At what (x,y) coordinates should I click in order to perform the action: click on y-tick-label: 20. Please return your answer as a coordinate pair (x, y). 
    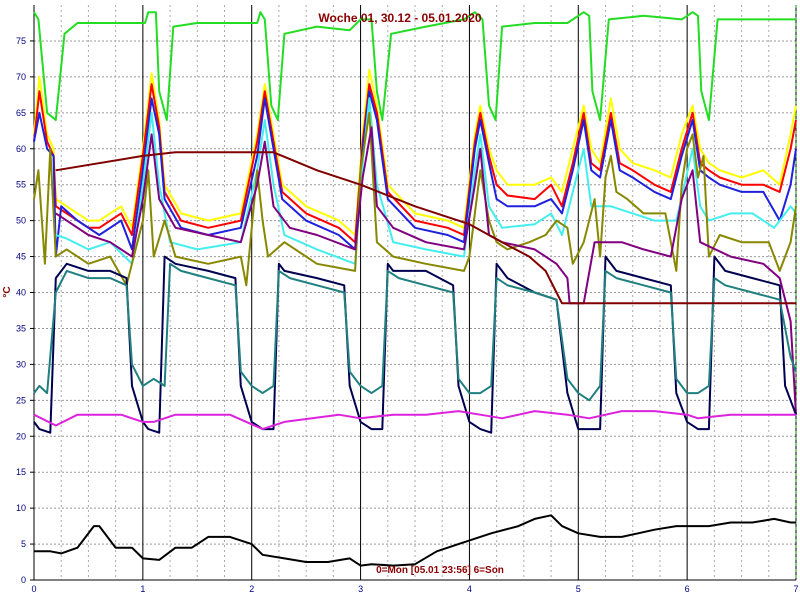
    Looking at the image, I should click on (21, 436).